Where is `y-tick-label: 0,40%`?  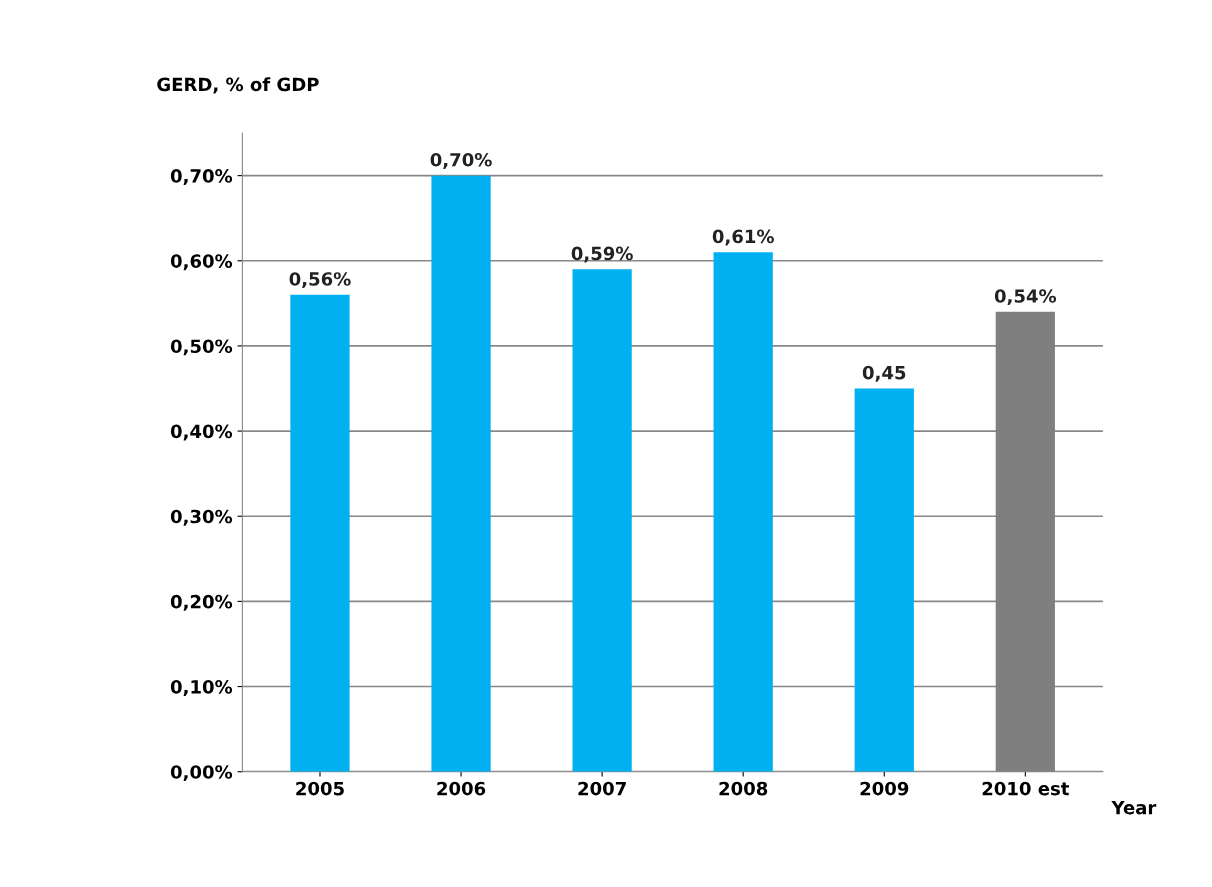
y-tick-label: 0,40% is located at coordinates (201, 432).